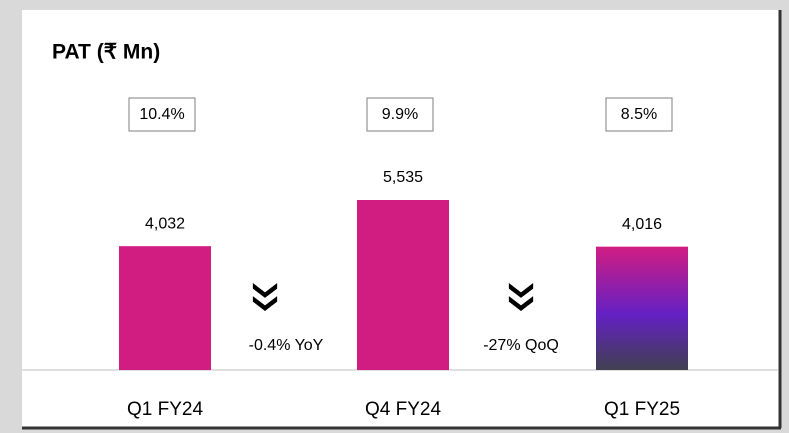 The image size is (789, 433). I want to click on change-label: -0.4% YoY, so click(286, 345).